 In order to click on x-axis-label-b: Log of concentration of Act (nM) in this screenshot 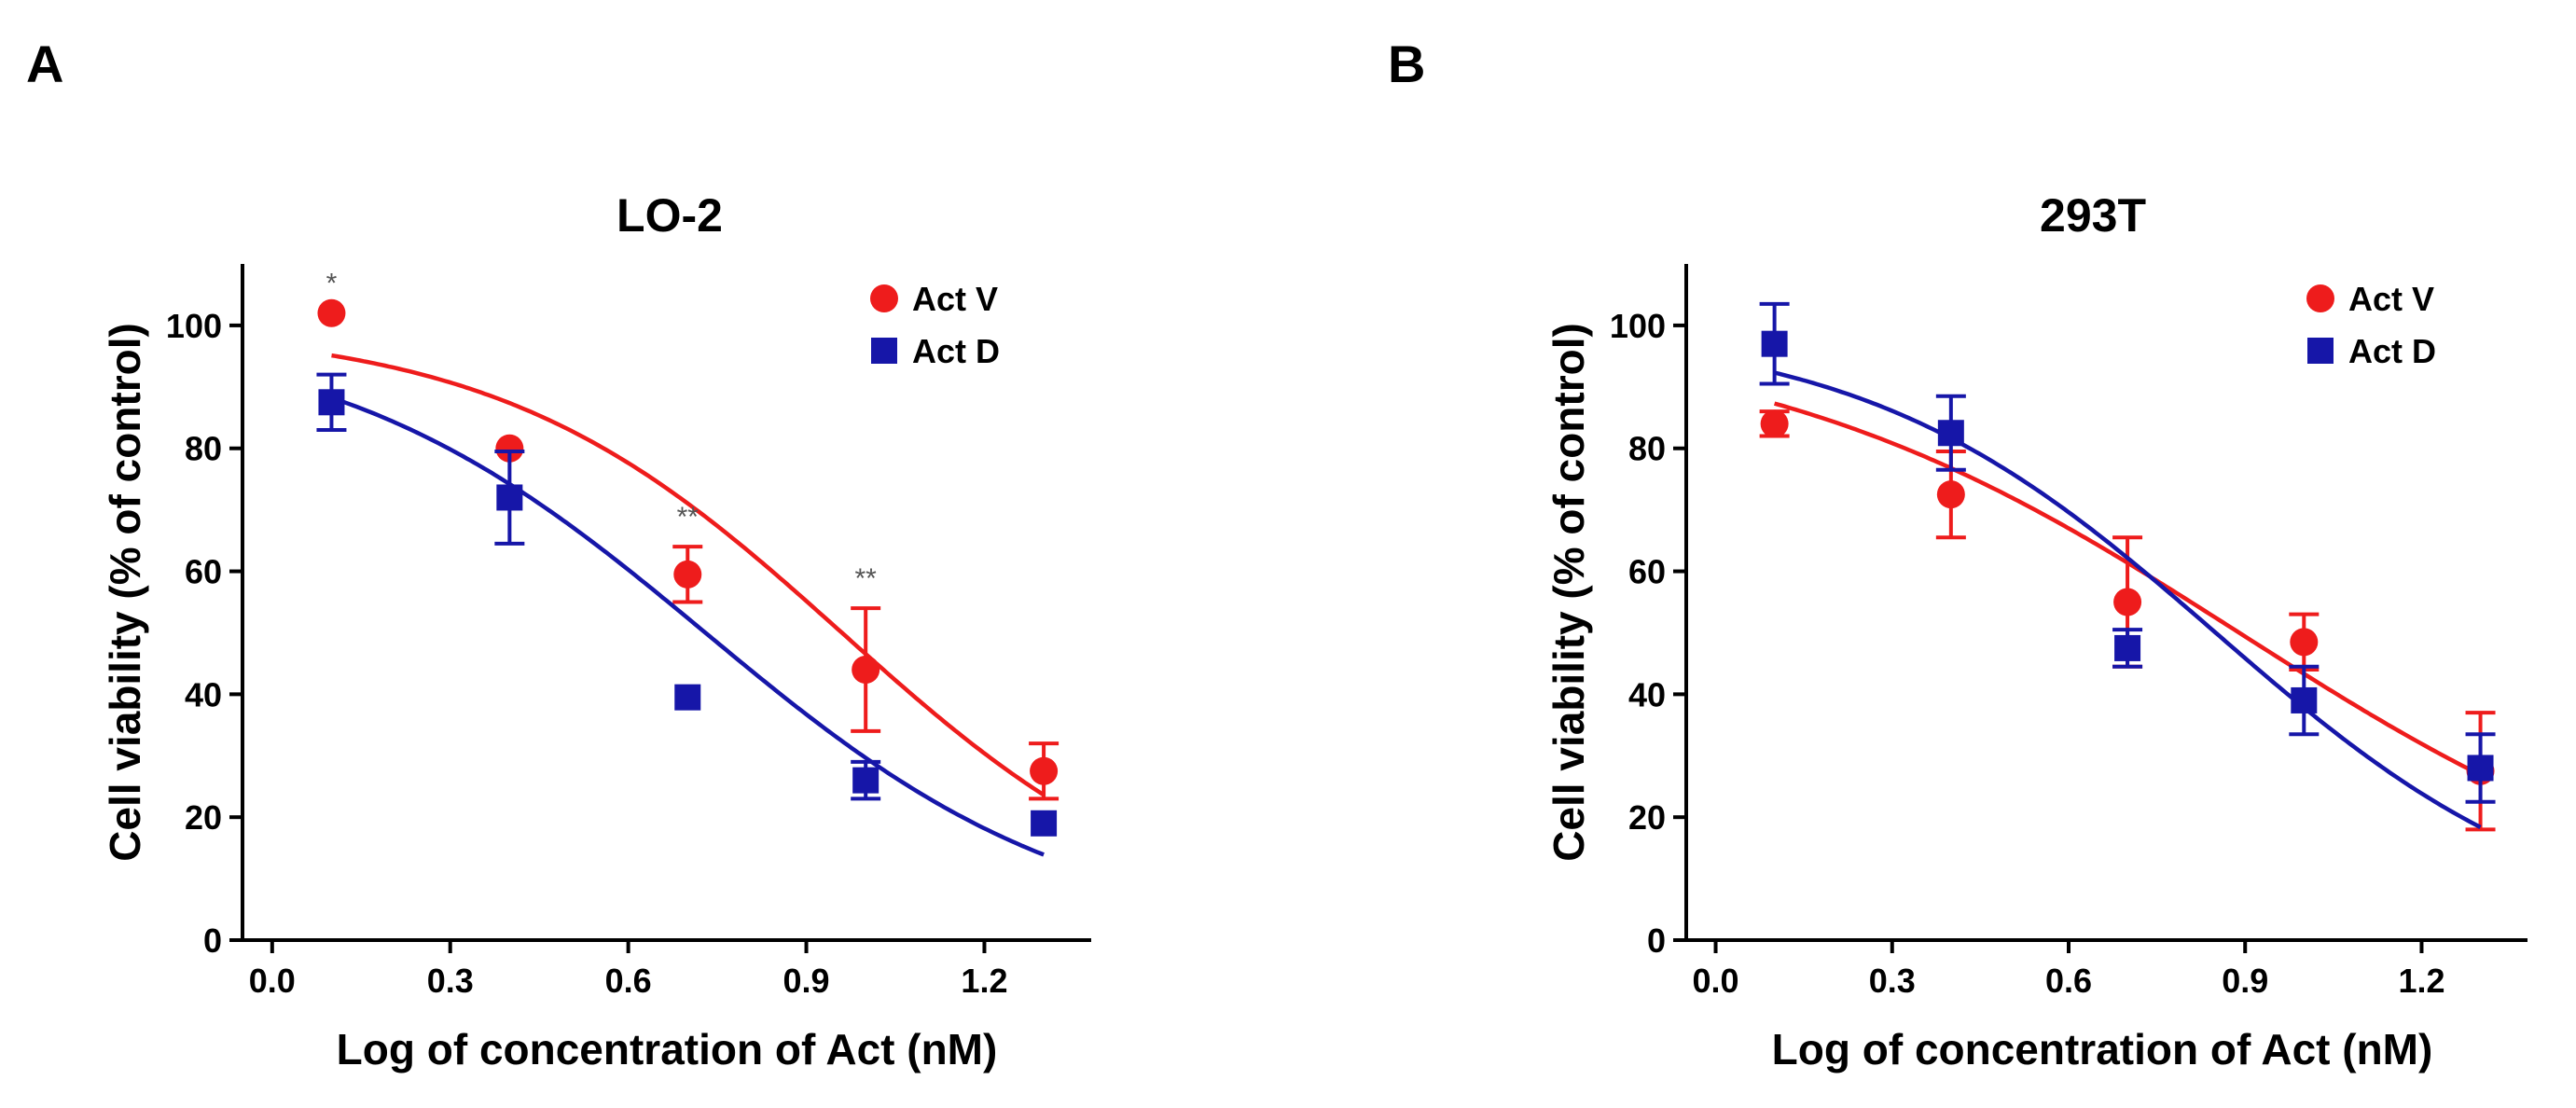, I will do `click(2102, 1049)`.